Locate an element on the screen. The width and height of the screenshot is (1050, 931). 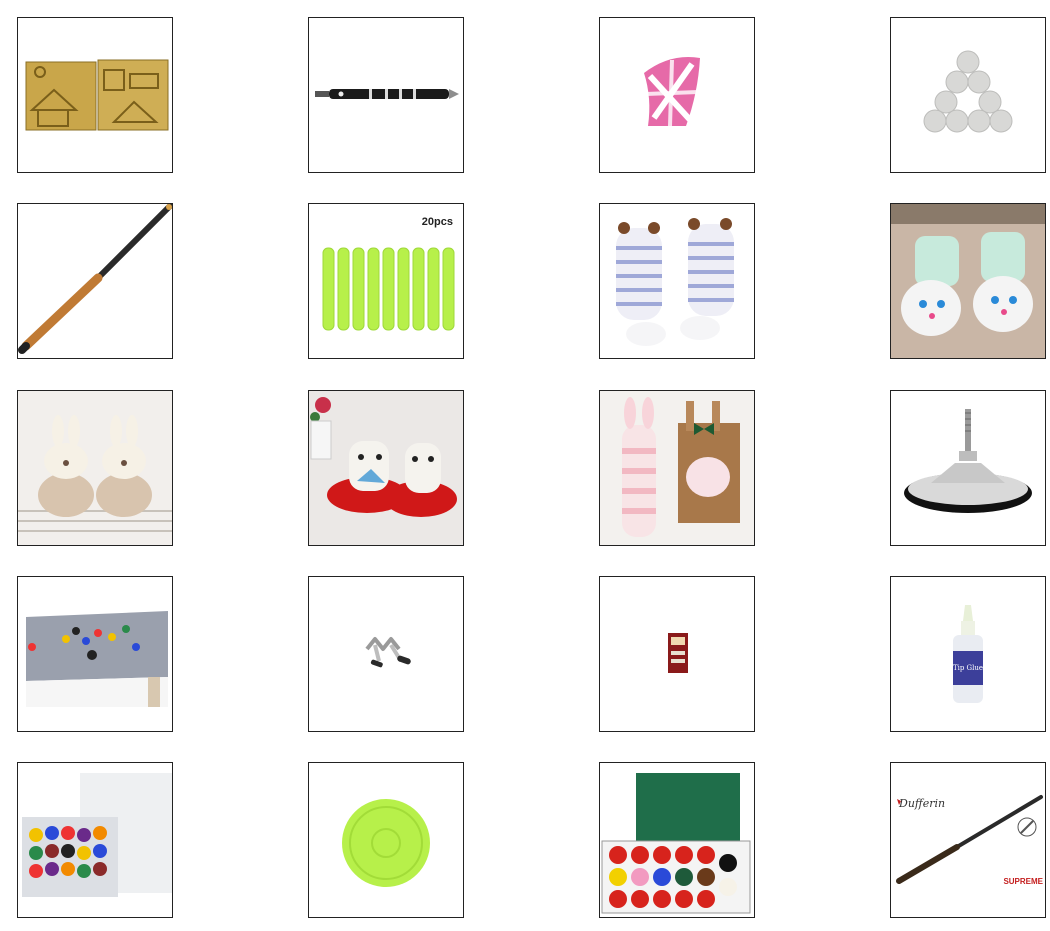
product-tile-bridge-head is located at coordinates (386, 654).